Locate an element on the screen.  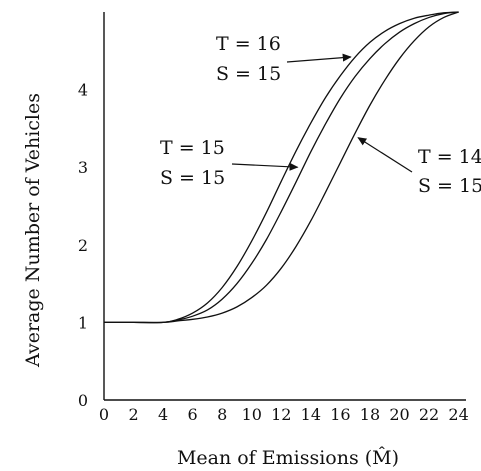
x-tick-label: 24 is located at coordinates (458, 414).